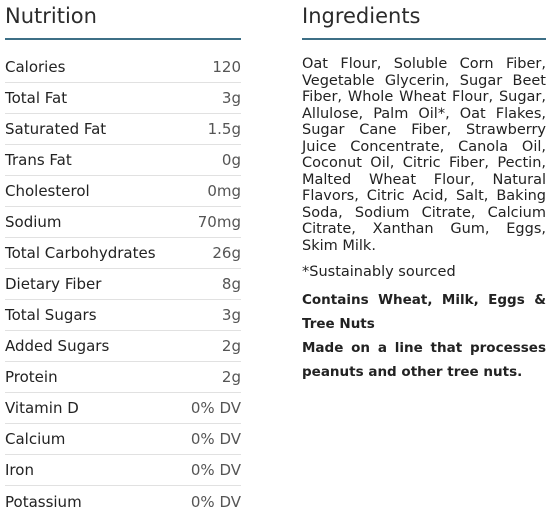 This screenshot has width=550, height=517. Describe the element at coordinates (123, 501) in the screenshot. I see `nutrition-row-potassium: Potassium 0% DV` at that location.